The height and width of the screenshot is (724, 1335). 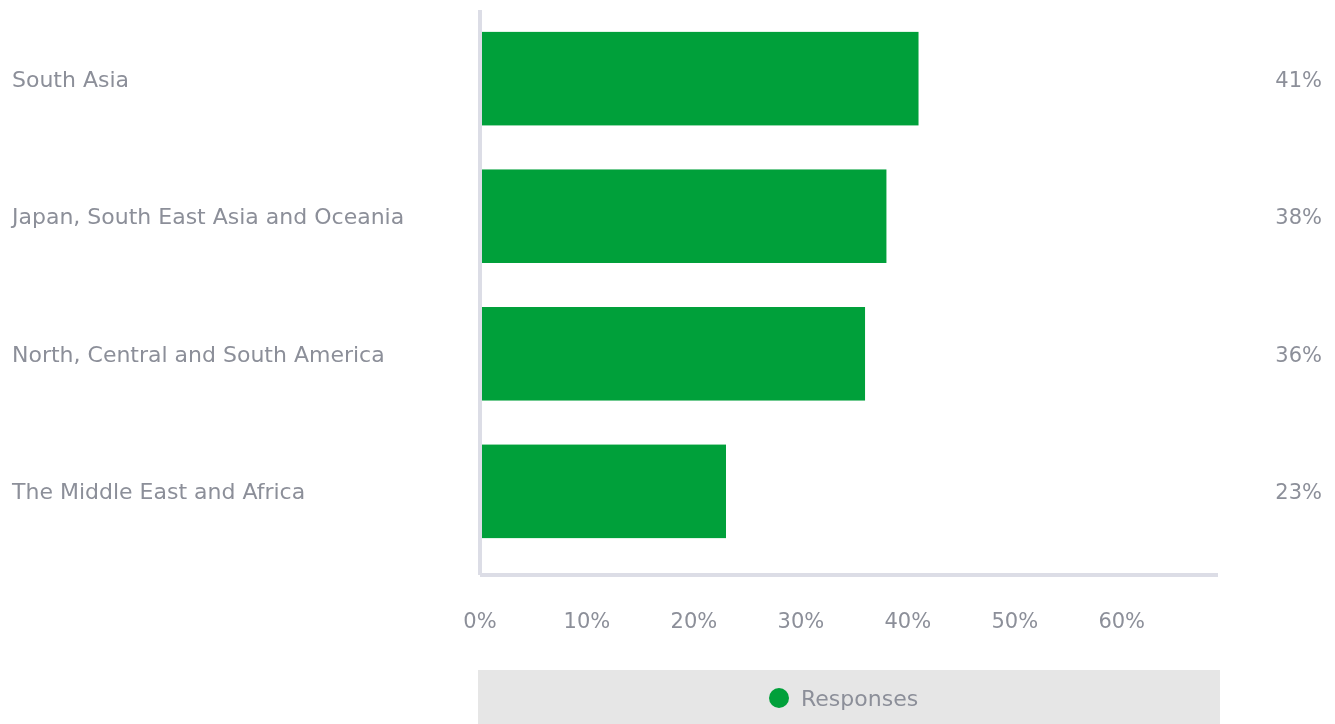 I want to click on x-tick-label: 20%, so click(x=694, y=621).